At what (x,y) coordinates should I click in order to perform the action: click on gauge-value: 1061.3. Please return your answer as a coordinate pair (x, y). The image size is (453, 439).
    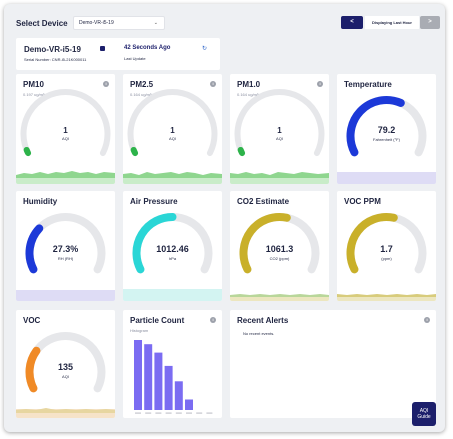
    Looking at the image, I should click on (279, 249).